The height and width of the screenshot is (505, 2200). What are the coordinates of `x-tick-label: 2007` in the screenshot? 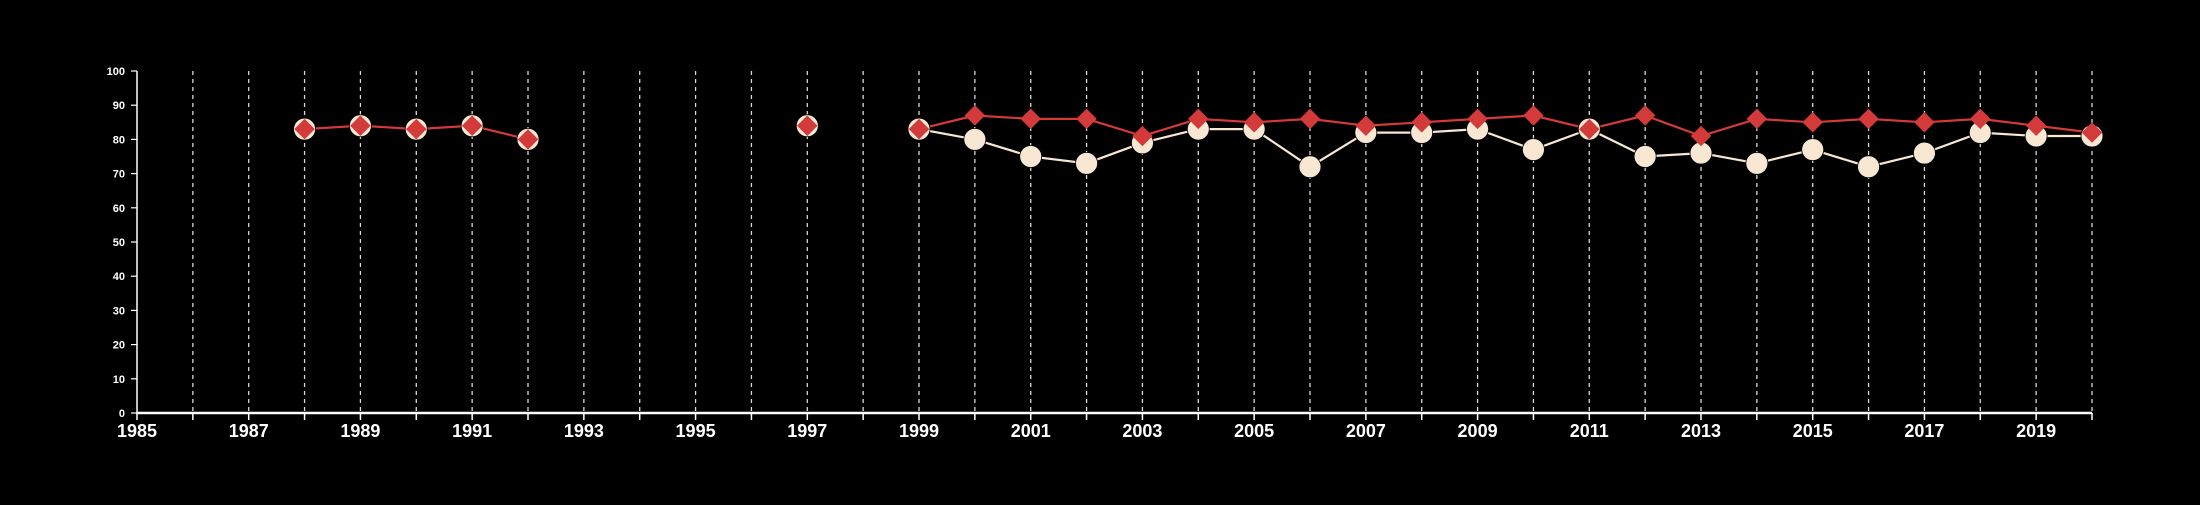 It's located at (1366, 431).